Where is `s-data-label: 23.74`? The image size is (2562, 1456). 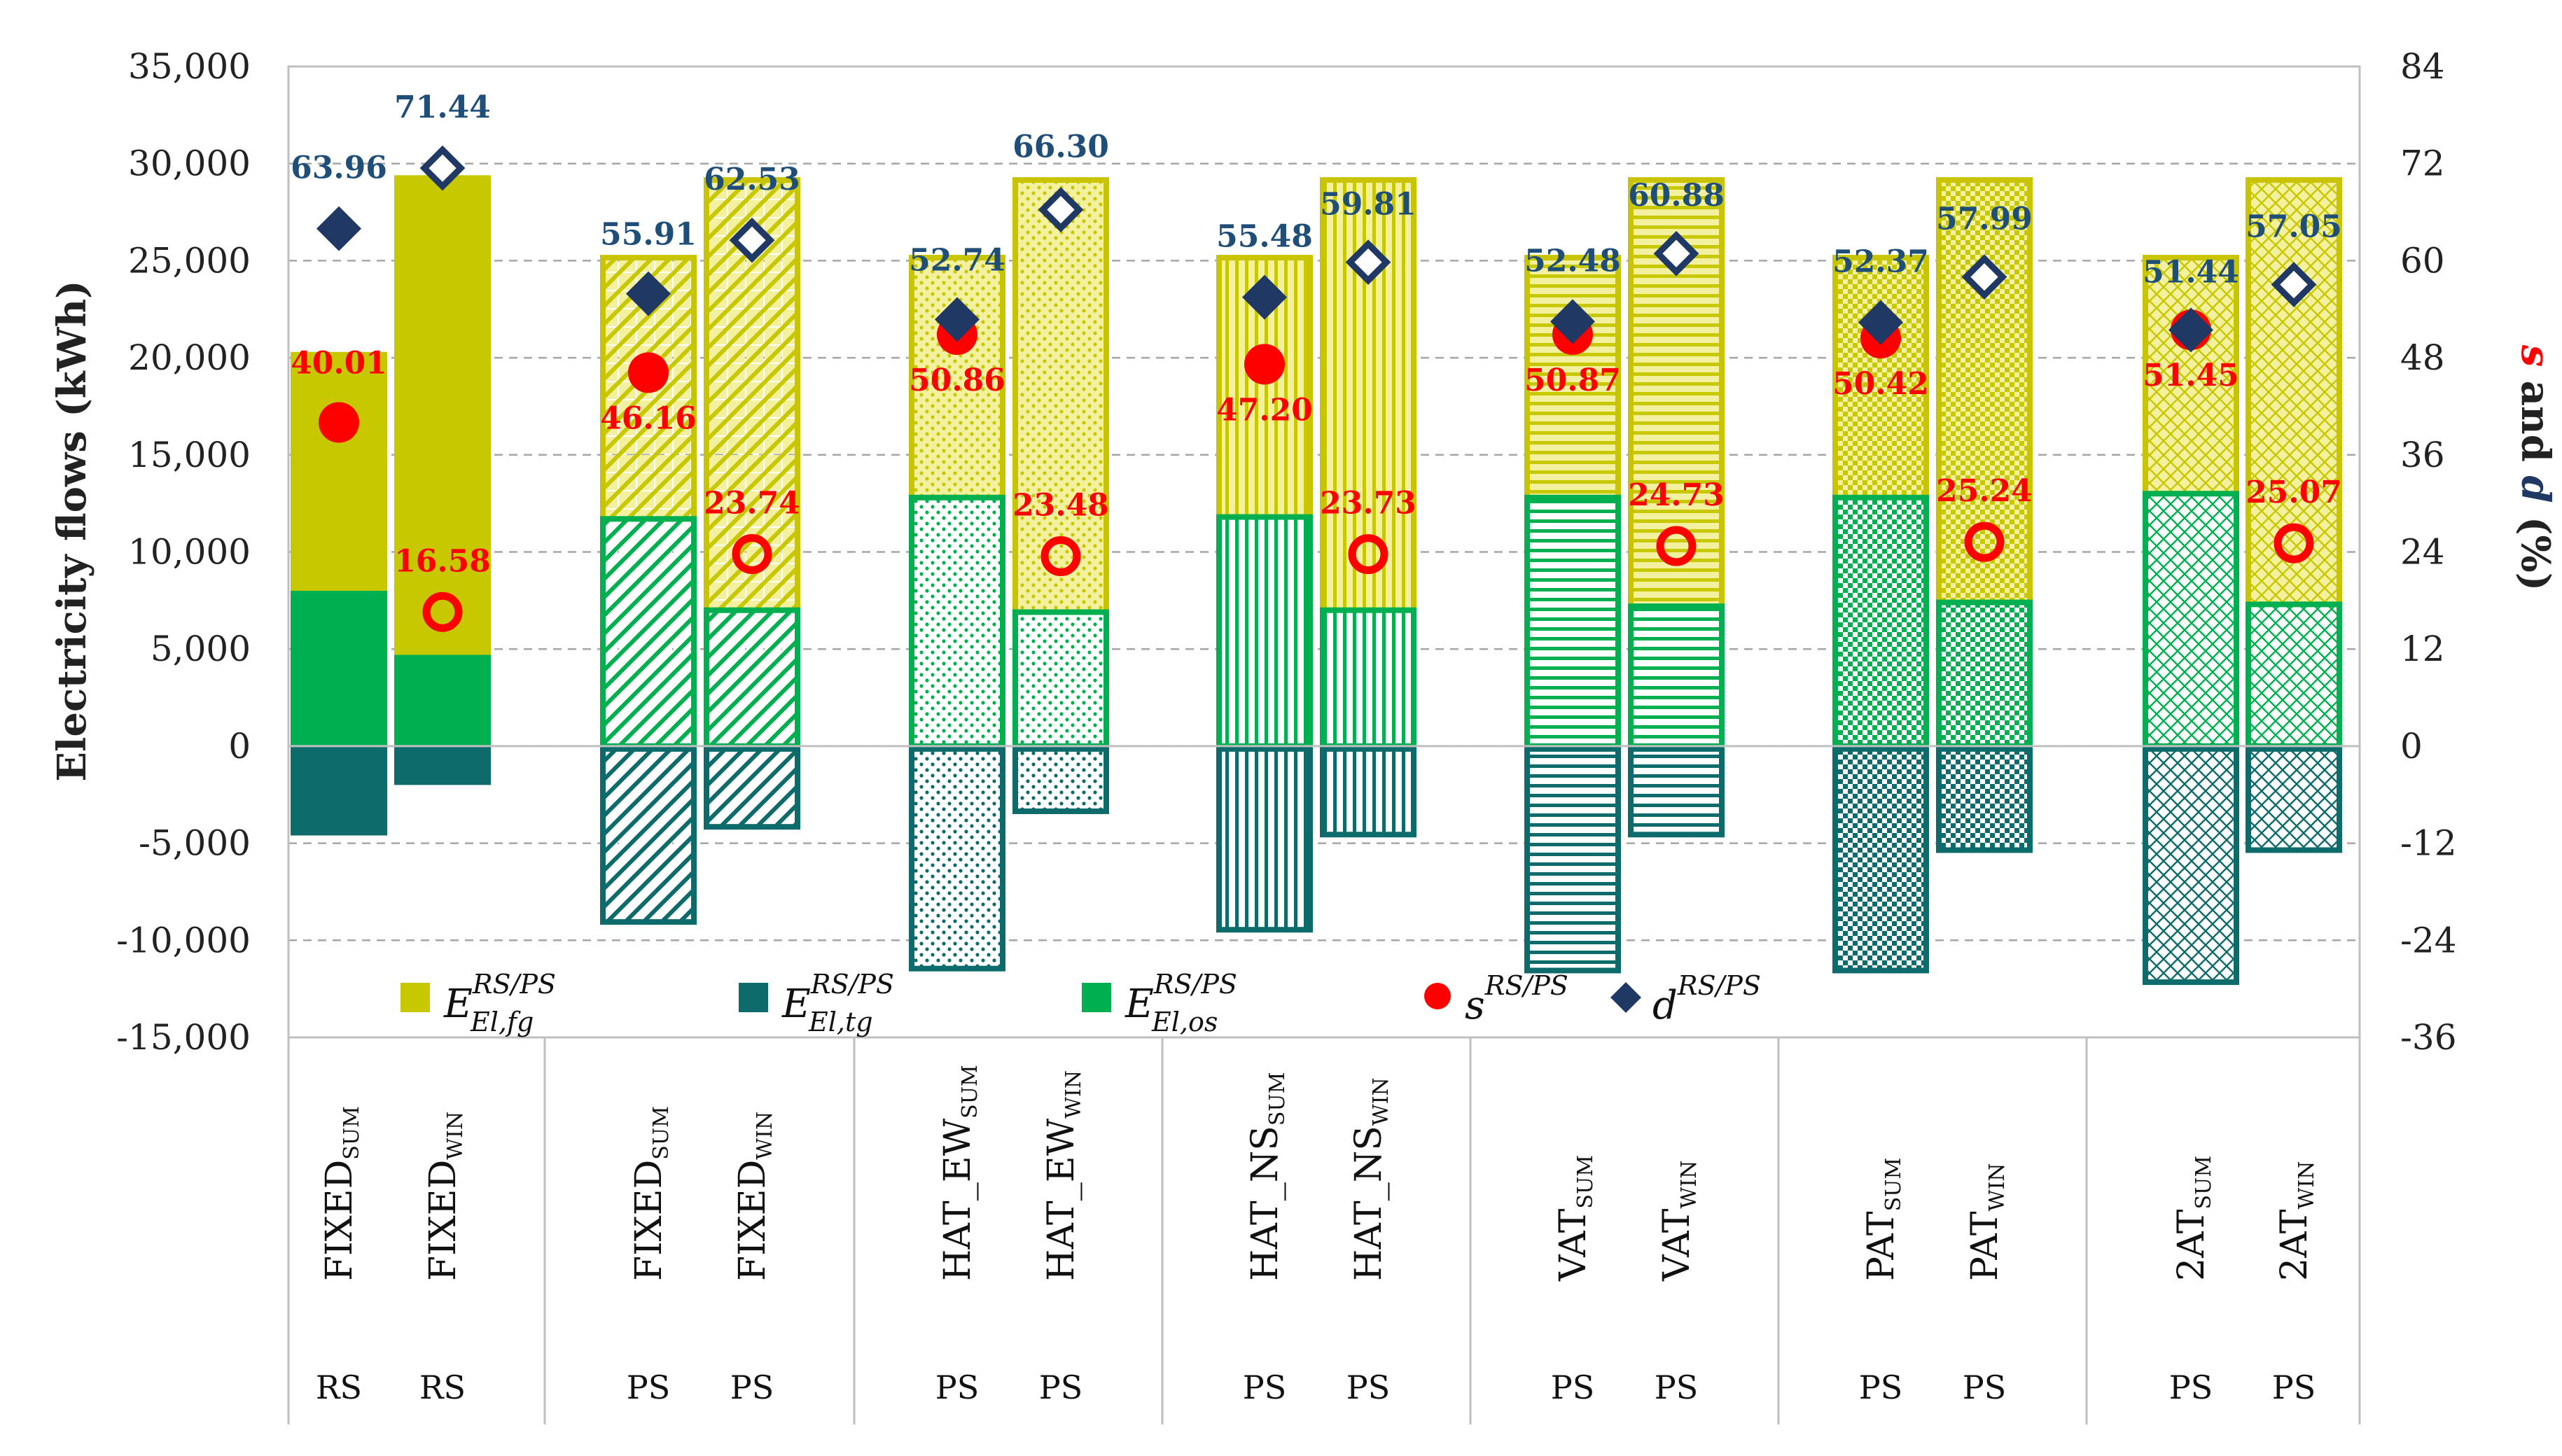
s-data-label: 23.74 is located at coordinates (752, 504).